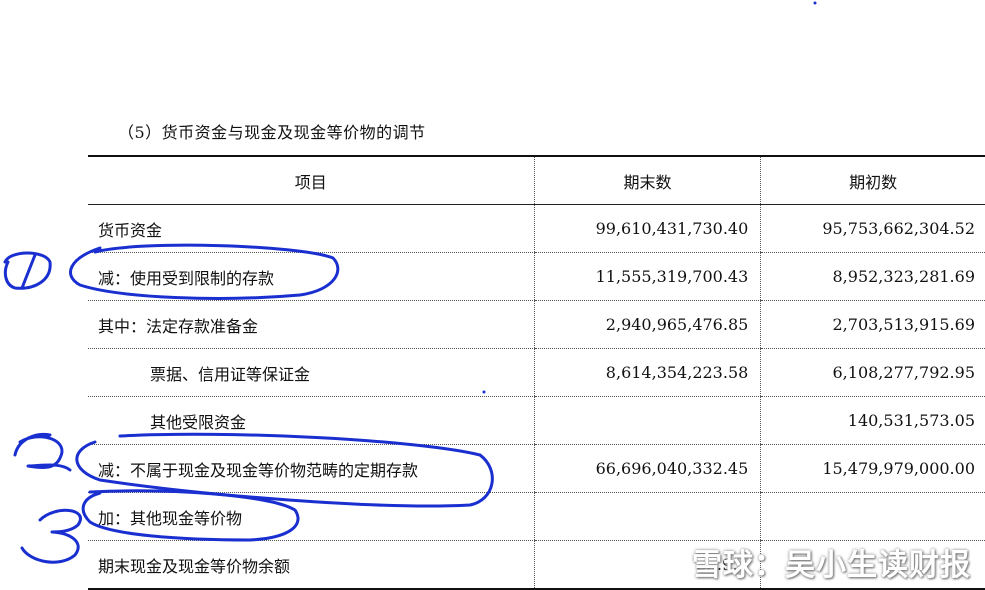  What do you see at coordinates (311, 324) in the screenshot?
I see `row-item: 其中：法定存款准备金` at bounding box center [311, 324].